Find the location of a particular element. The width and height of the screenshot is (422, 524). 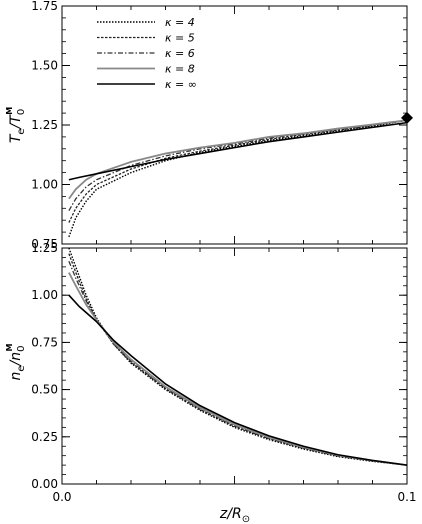

x-tick-label: 0.1 is located at coordinates (406, 497).